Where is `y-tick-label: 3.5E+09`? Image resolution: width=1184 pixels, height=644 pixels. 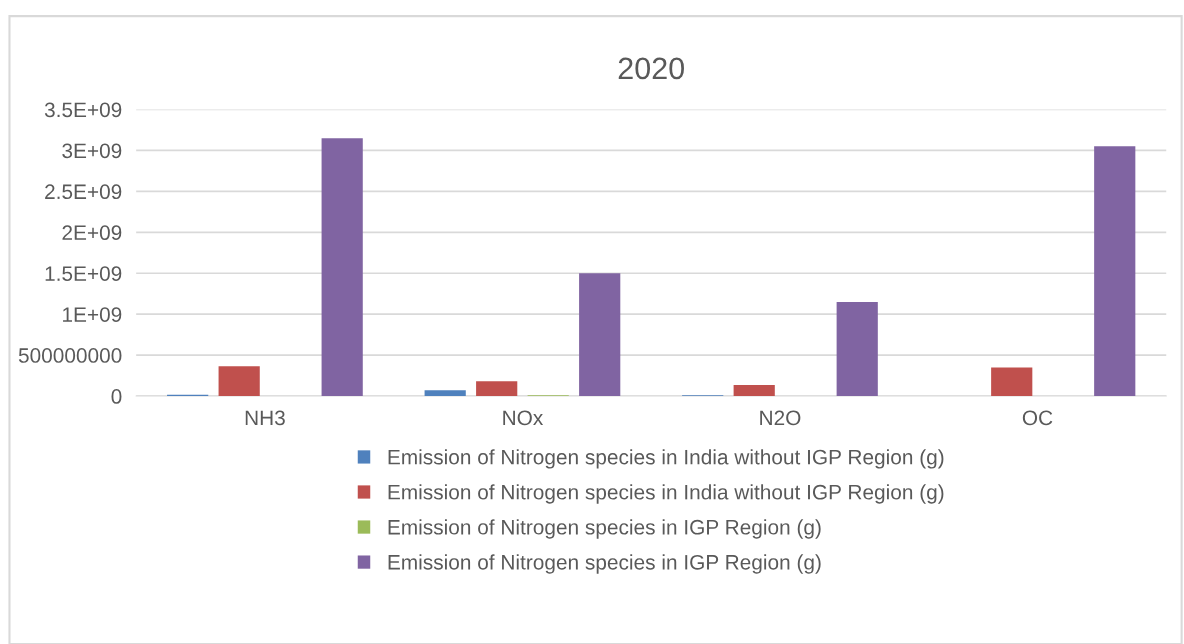 y-tick-label: 3.5E+09 is located at coordinates (83, 110).